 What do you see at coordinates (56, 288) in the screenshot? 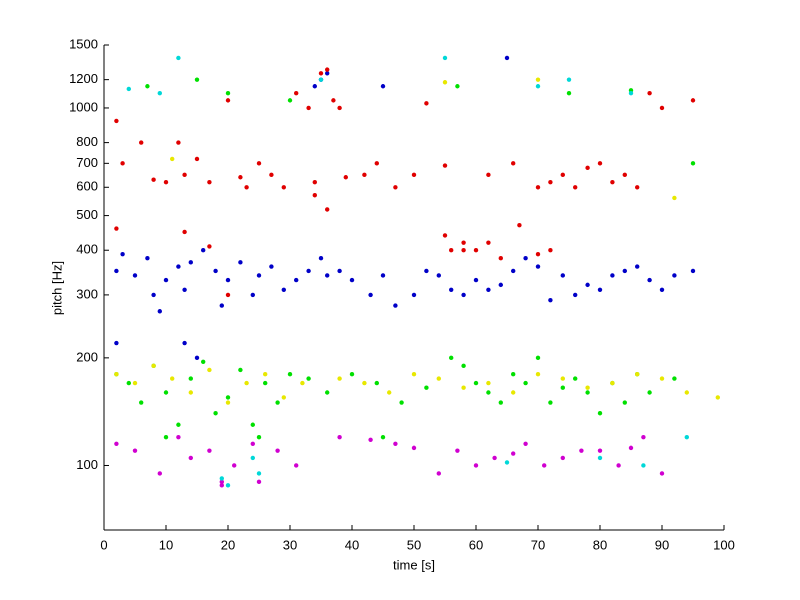
I see `y-axis-label: pitch [Hz]` at bounding box center [56, 288].